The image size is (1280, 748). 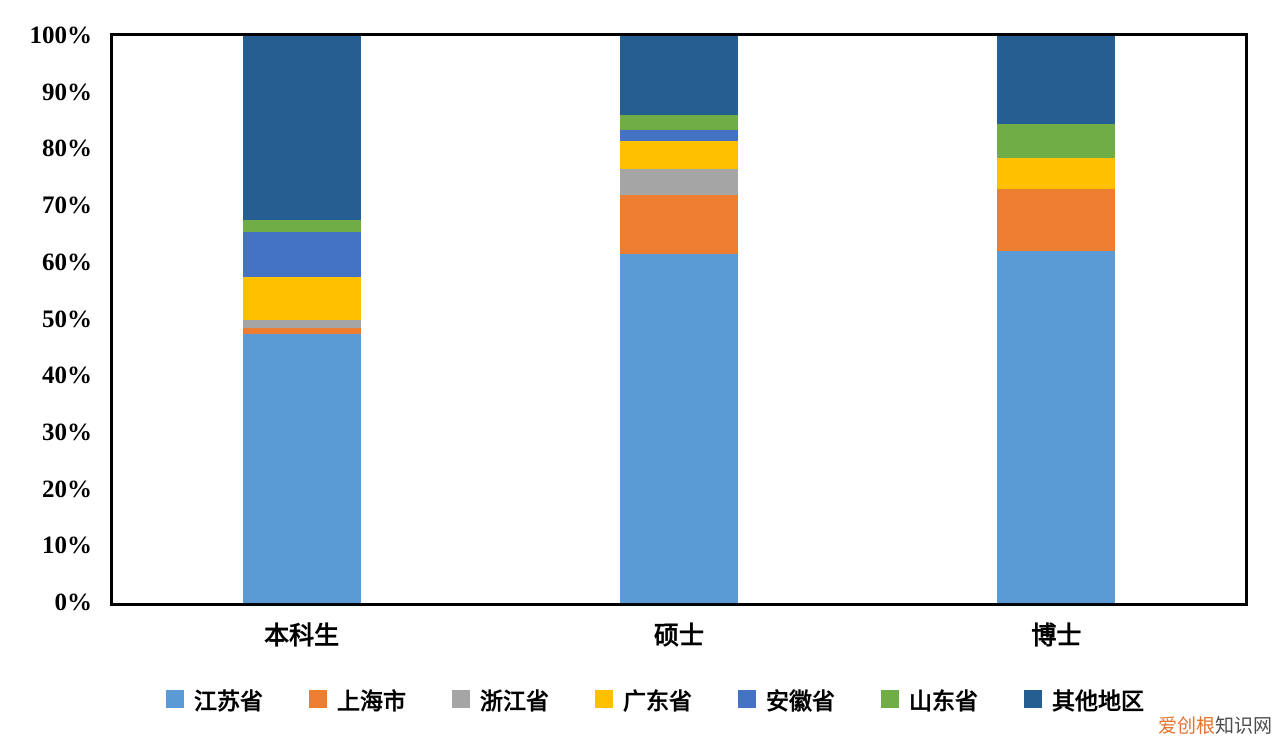 I want to click on x-category-label: 博士, so click(x=1056, y=636).